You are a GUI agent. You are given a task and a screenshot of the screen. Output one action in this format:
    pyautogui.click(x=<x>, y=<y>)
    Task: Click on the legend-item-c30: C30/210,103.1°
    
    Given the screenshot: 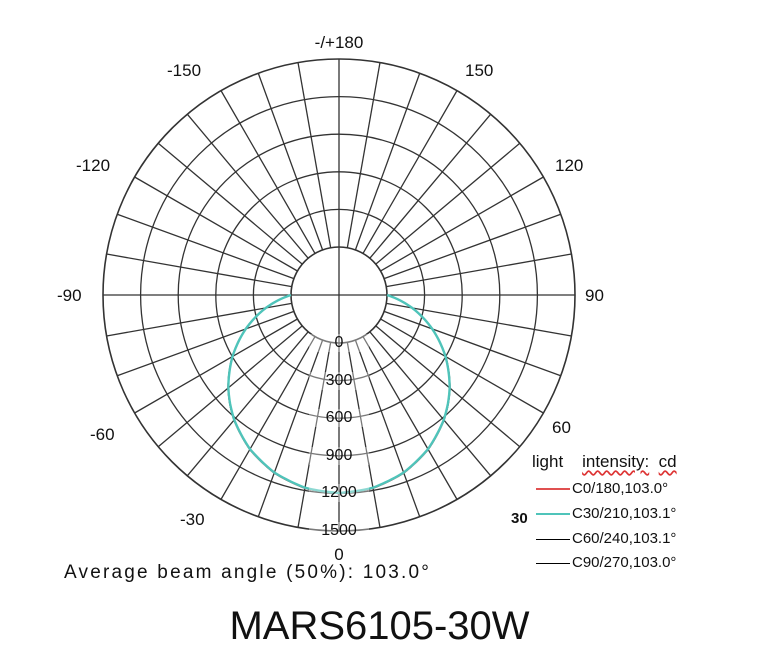 What is the action you would take?
    pyautogui.click(x=606, y=515)
    